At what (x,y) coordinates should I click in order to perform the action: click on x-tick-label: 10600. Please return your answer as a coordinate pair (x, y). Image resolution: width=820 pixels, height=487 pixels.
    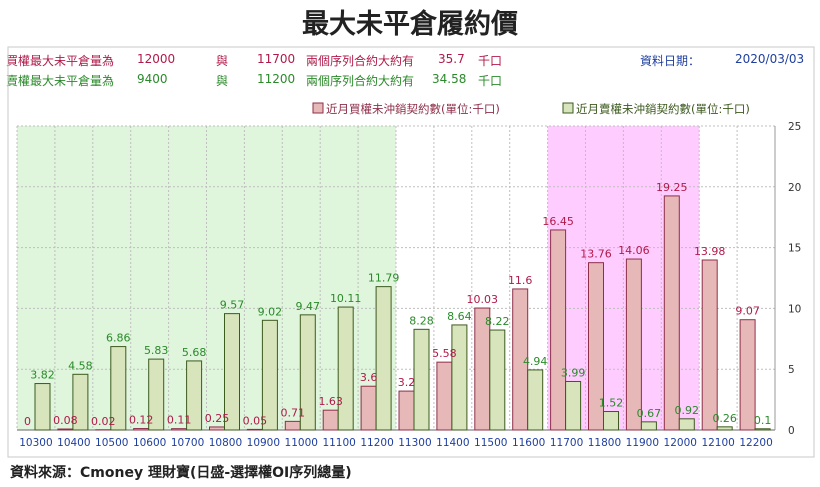
    Looking at the image, I should click on (149, 443).